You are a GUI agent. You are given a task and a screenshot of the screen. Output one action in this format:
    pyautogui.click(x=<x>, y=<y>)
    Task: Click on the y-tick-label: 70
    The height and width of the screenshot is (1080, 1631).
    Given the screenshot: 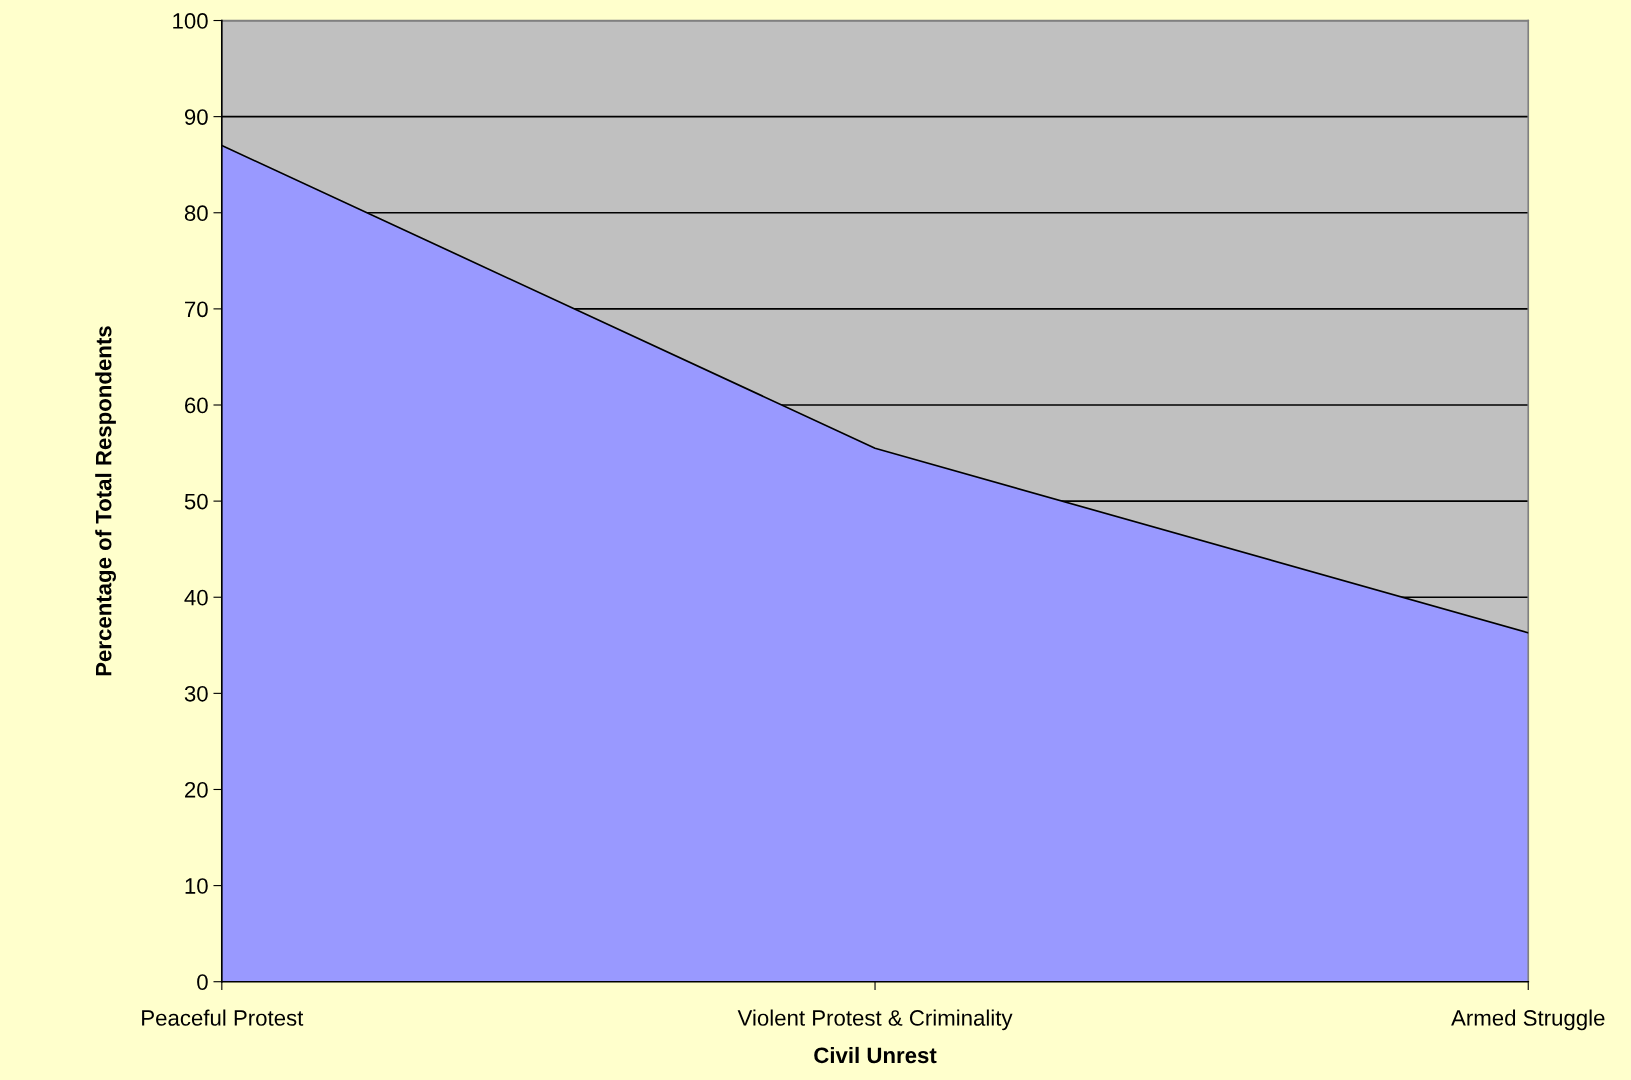 What is the action you would take?
    pyautogui.click(x=196, y=309)
    